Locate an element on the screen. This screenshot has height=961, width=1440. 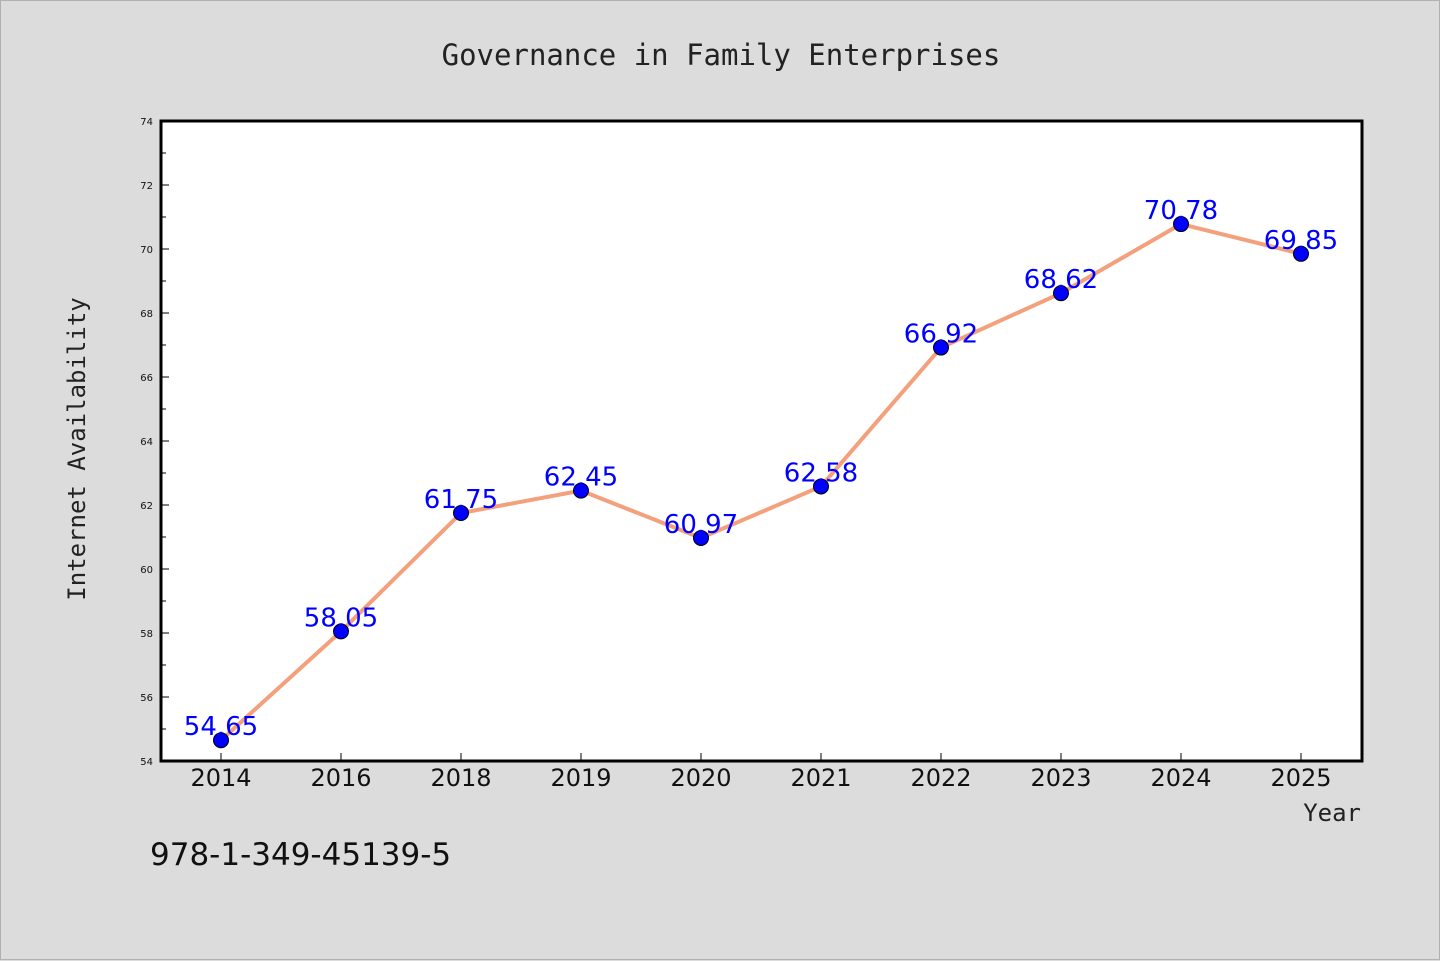
x-axis-label: Year is located at coordinates (1332, 813).